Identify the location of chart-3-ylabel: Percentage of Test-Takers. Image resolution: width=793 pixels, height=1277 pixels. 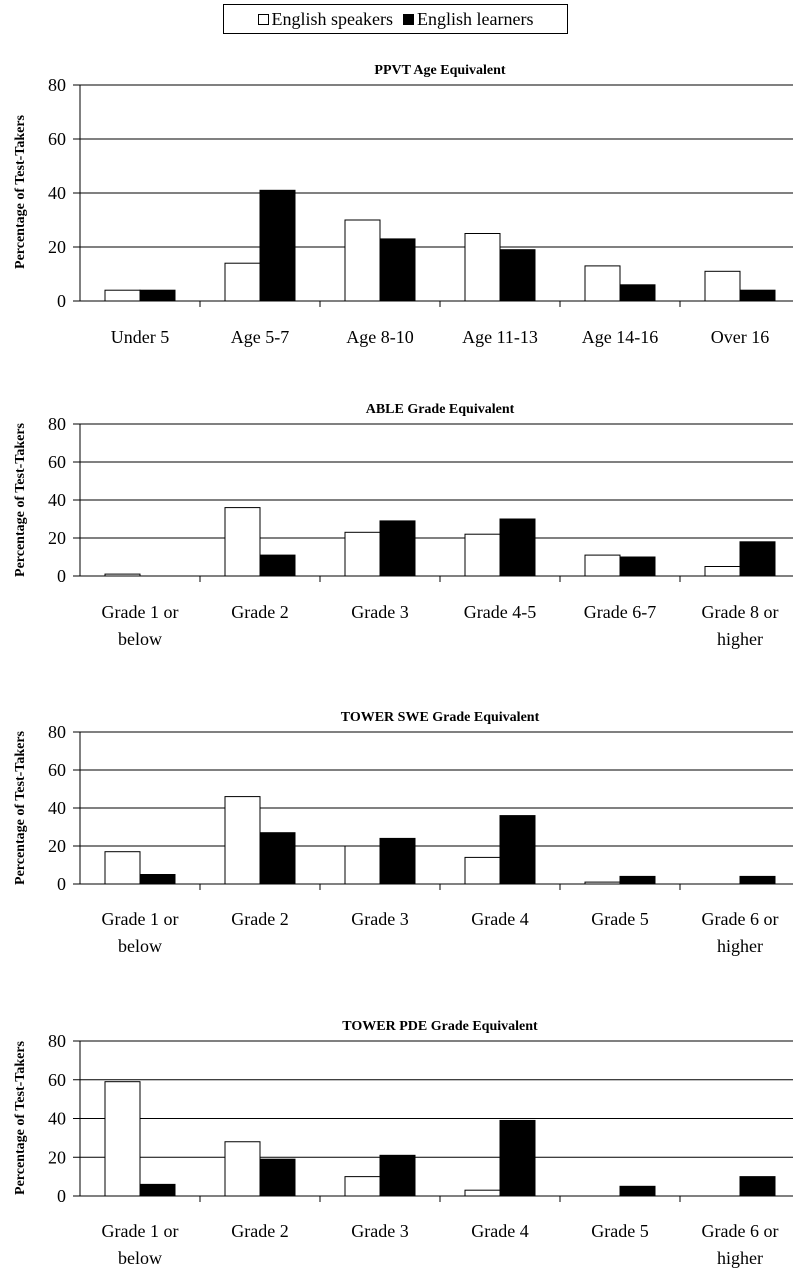
(20, 807).